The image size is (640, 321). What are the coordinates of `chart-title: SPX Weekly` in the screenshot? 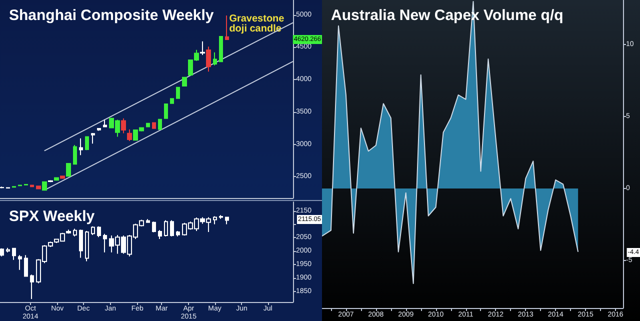 It's located at (52, 216).